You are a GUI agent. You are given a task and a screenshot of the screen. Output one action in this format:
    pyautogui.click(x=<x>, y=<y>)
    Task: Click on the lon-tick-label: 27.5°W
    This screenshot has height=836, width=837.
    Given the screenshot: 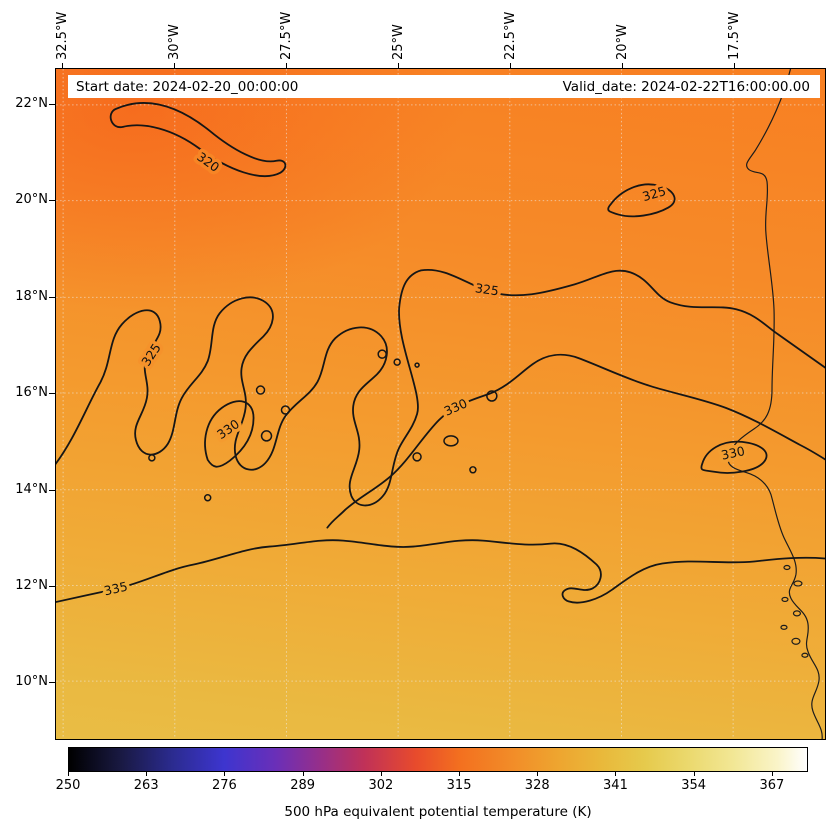 What is the action you would take?
    pyautogui.click(x=286, y=35)
    